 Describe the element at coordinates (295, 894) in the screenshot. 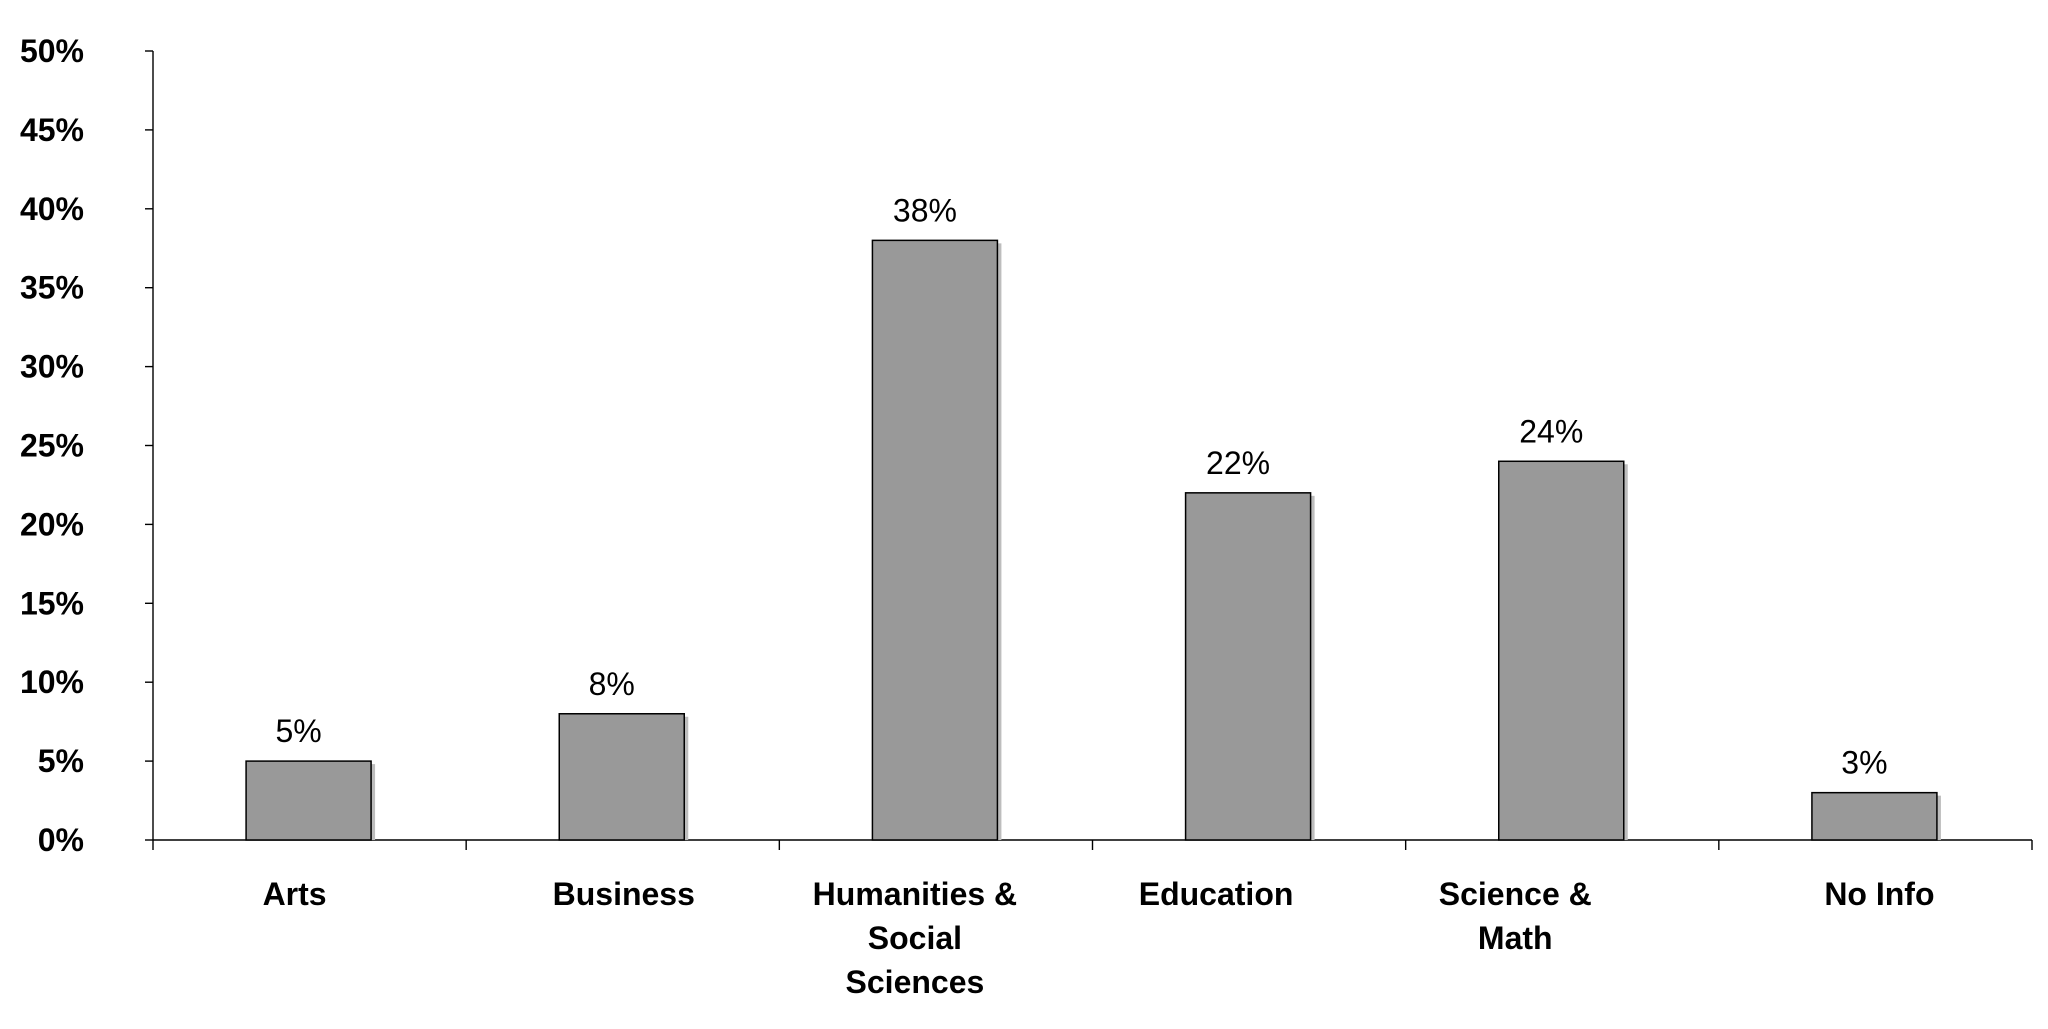

I see `x-tick-label: Arts` at that location.